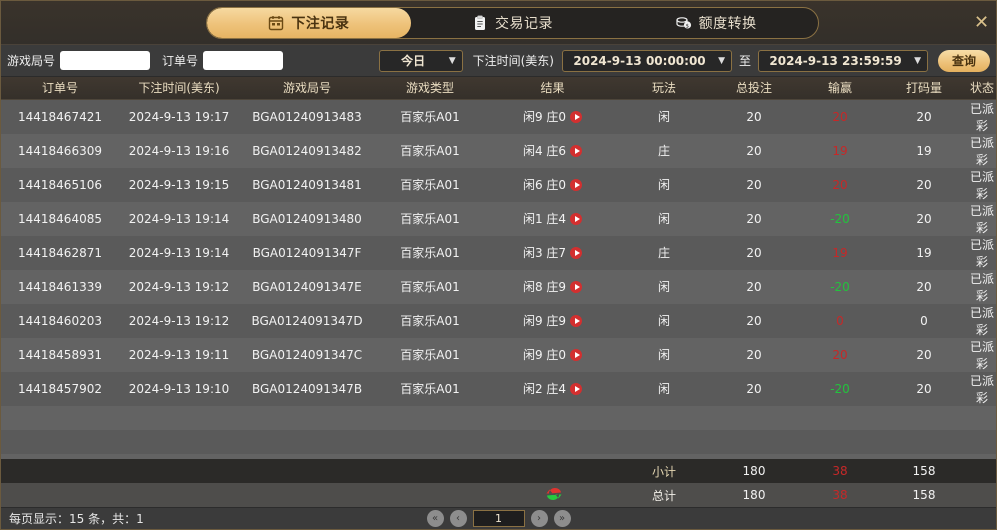 This screenshot has width=997, height=530. What do you see at coordinates (754, 88) in the screenshot?
I see `col-header-total-bet: 总投注` at bounding box center [754, 88].